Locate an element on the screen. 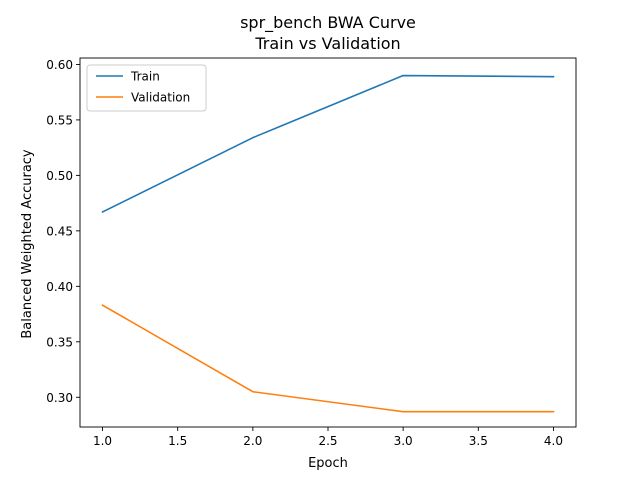  y-axis-label: Balanced Weighted Accuracy is located at coordinates (27, 244).